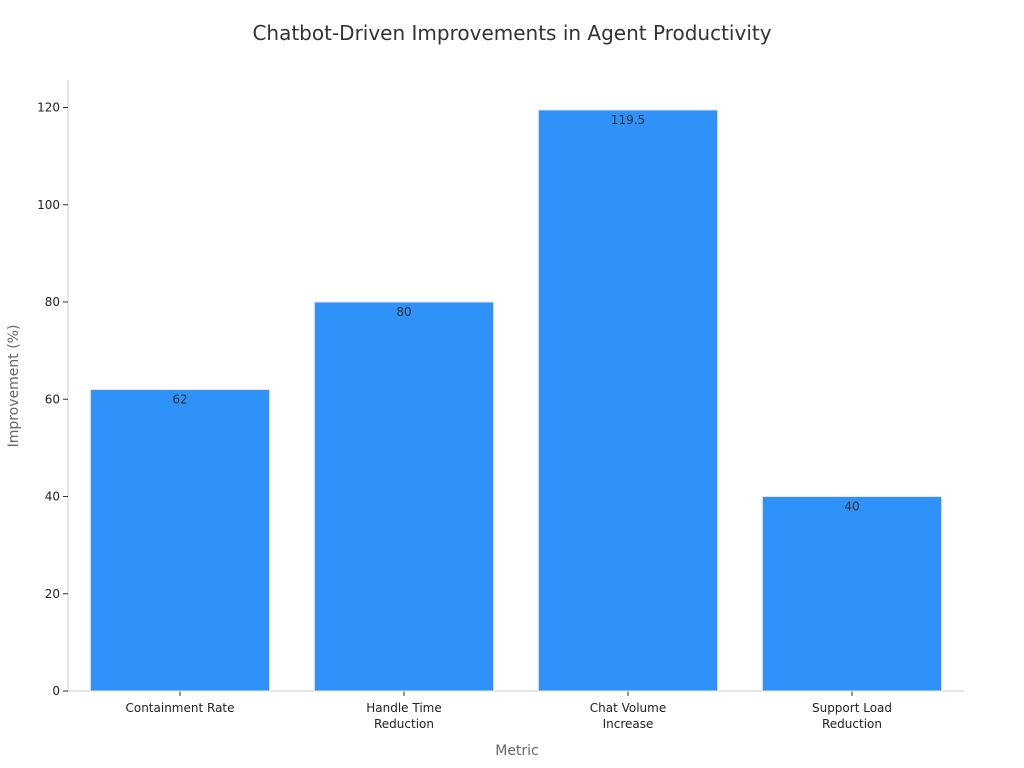  What do you see at coordinates (403, 312) in the screenshot?
I see `data-label: 80` at bounding box center [403, 312].